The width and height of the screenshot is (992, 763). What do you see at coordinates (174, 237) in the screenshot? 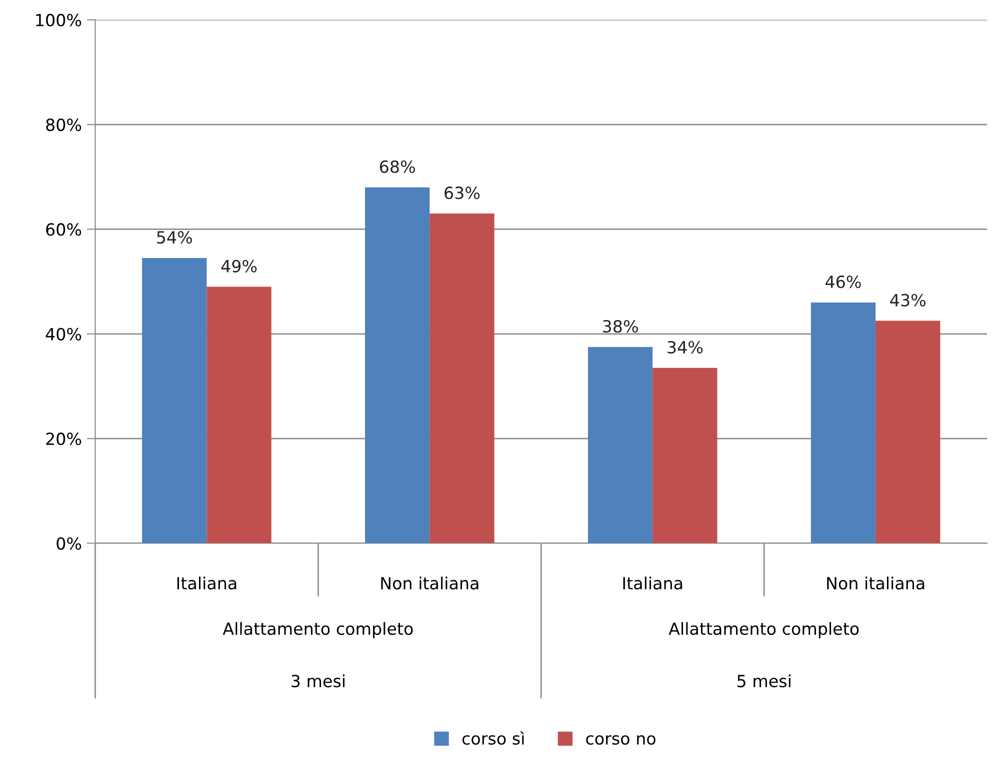
I see `data-label: 54%` at bounding box center [174, 237].